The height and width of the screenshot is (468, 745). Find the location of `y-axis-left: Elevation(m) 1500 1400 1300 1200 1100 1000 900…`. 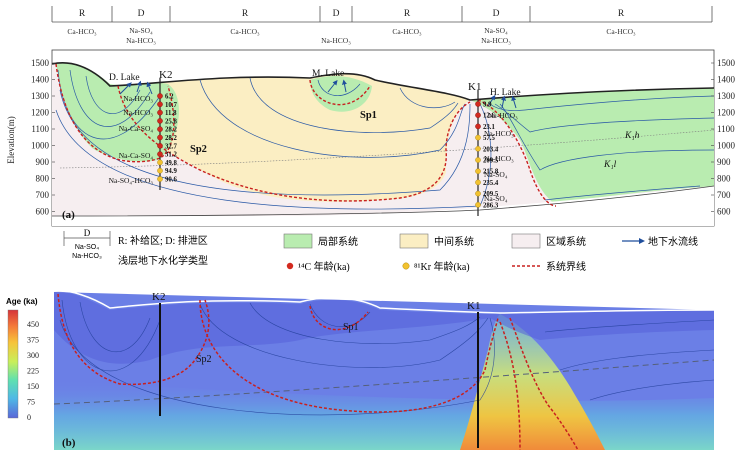

y-axis-left: Elevation(m) 1500 1400 1300 1200 1100 1000 900… is located at coordinates (30, 137).